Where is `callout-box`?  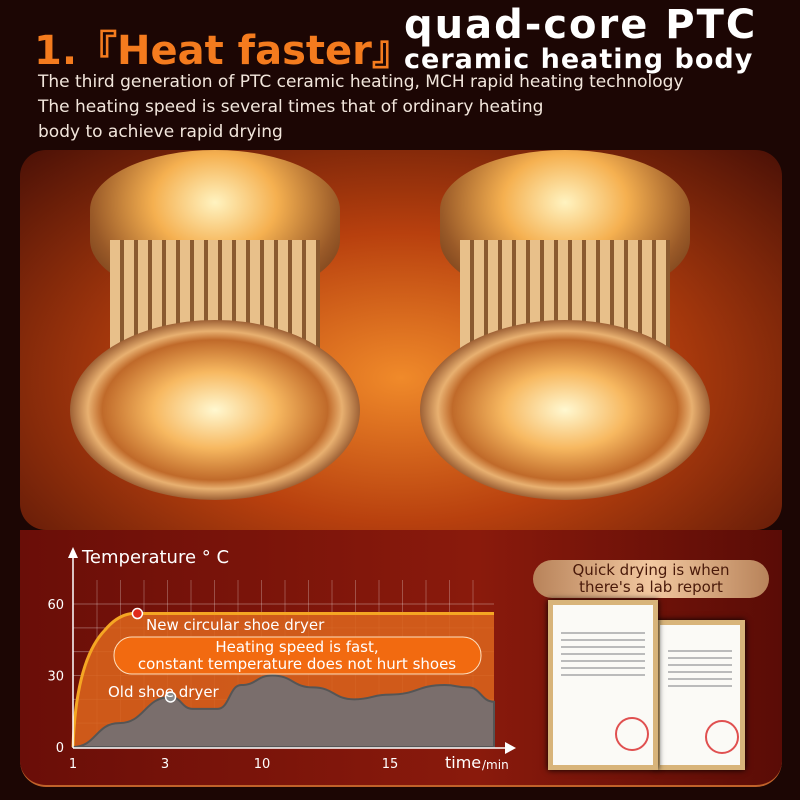 callout-box is located at coordinates (297, 655).